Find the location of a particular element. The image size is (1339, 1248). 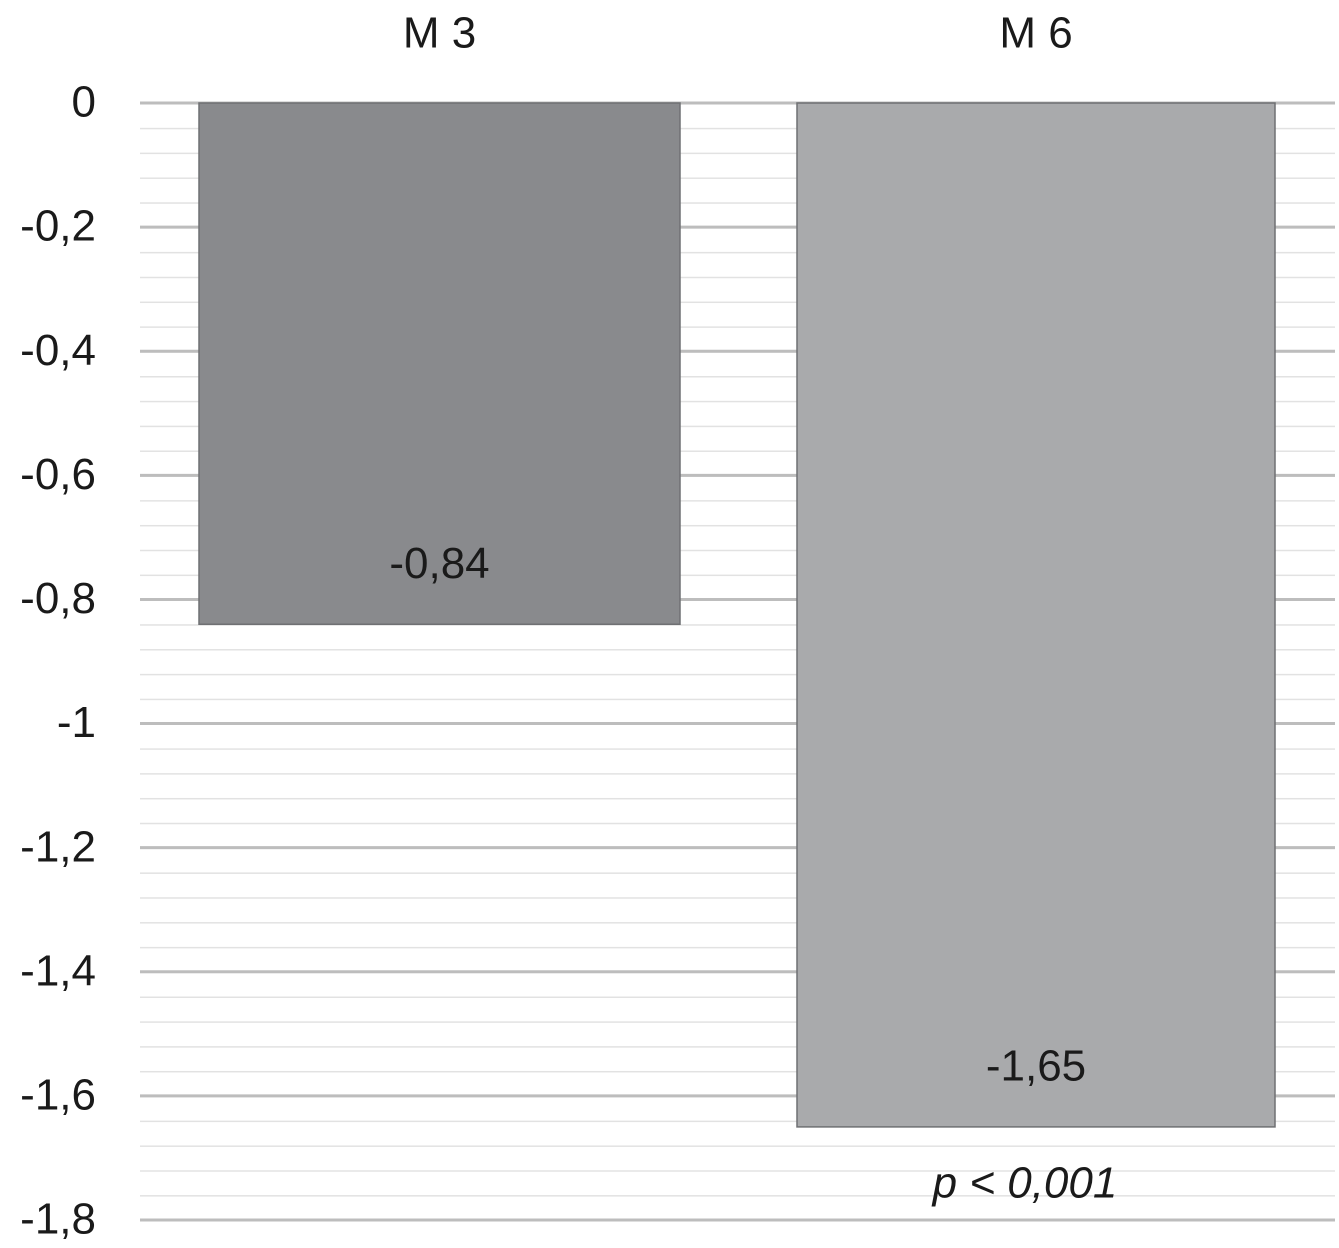

y-tick-label: -1,6 is located at coordinates (58, 1095).